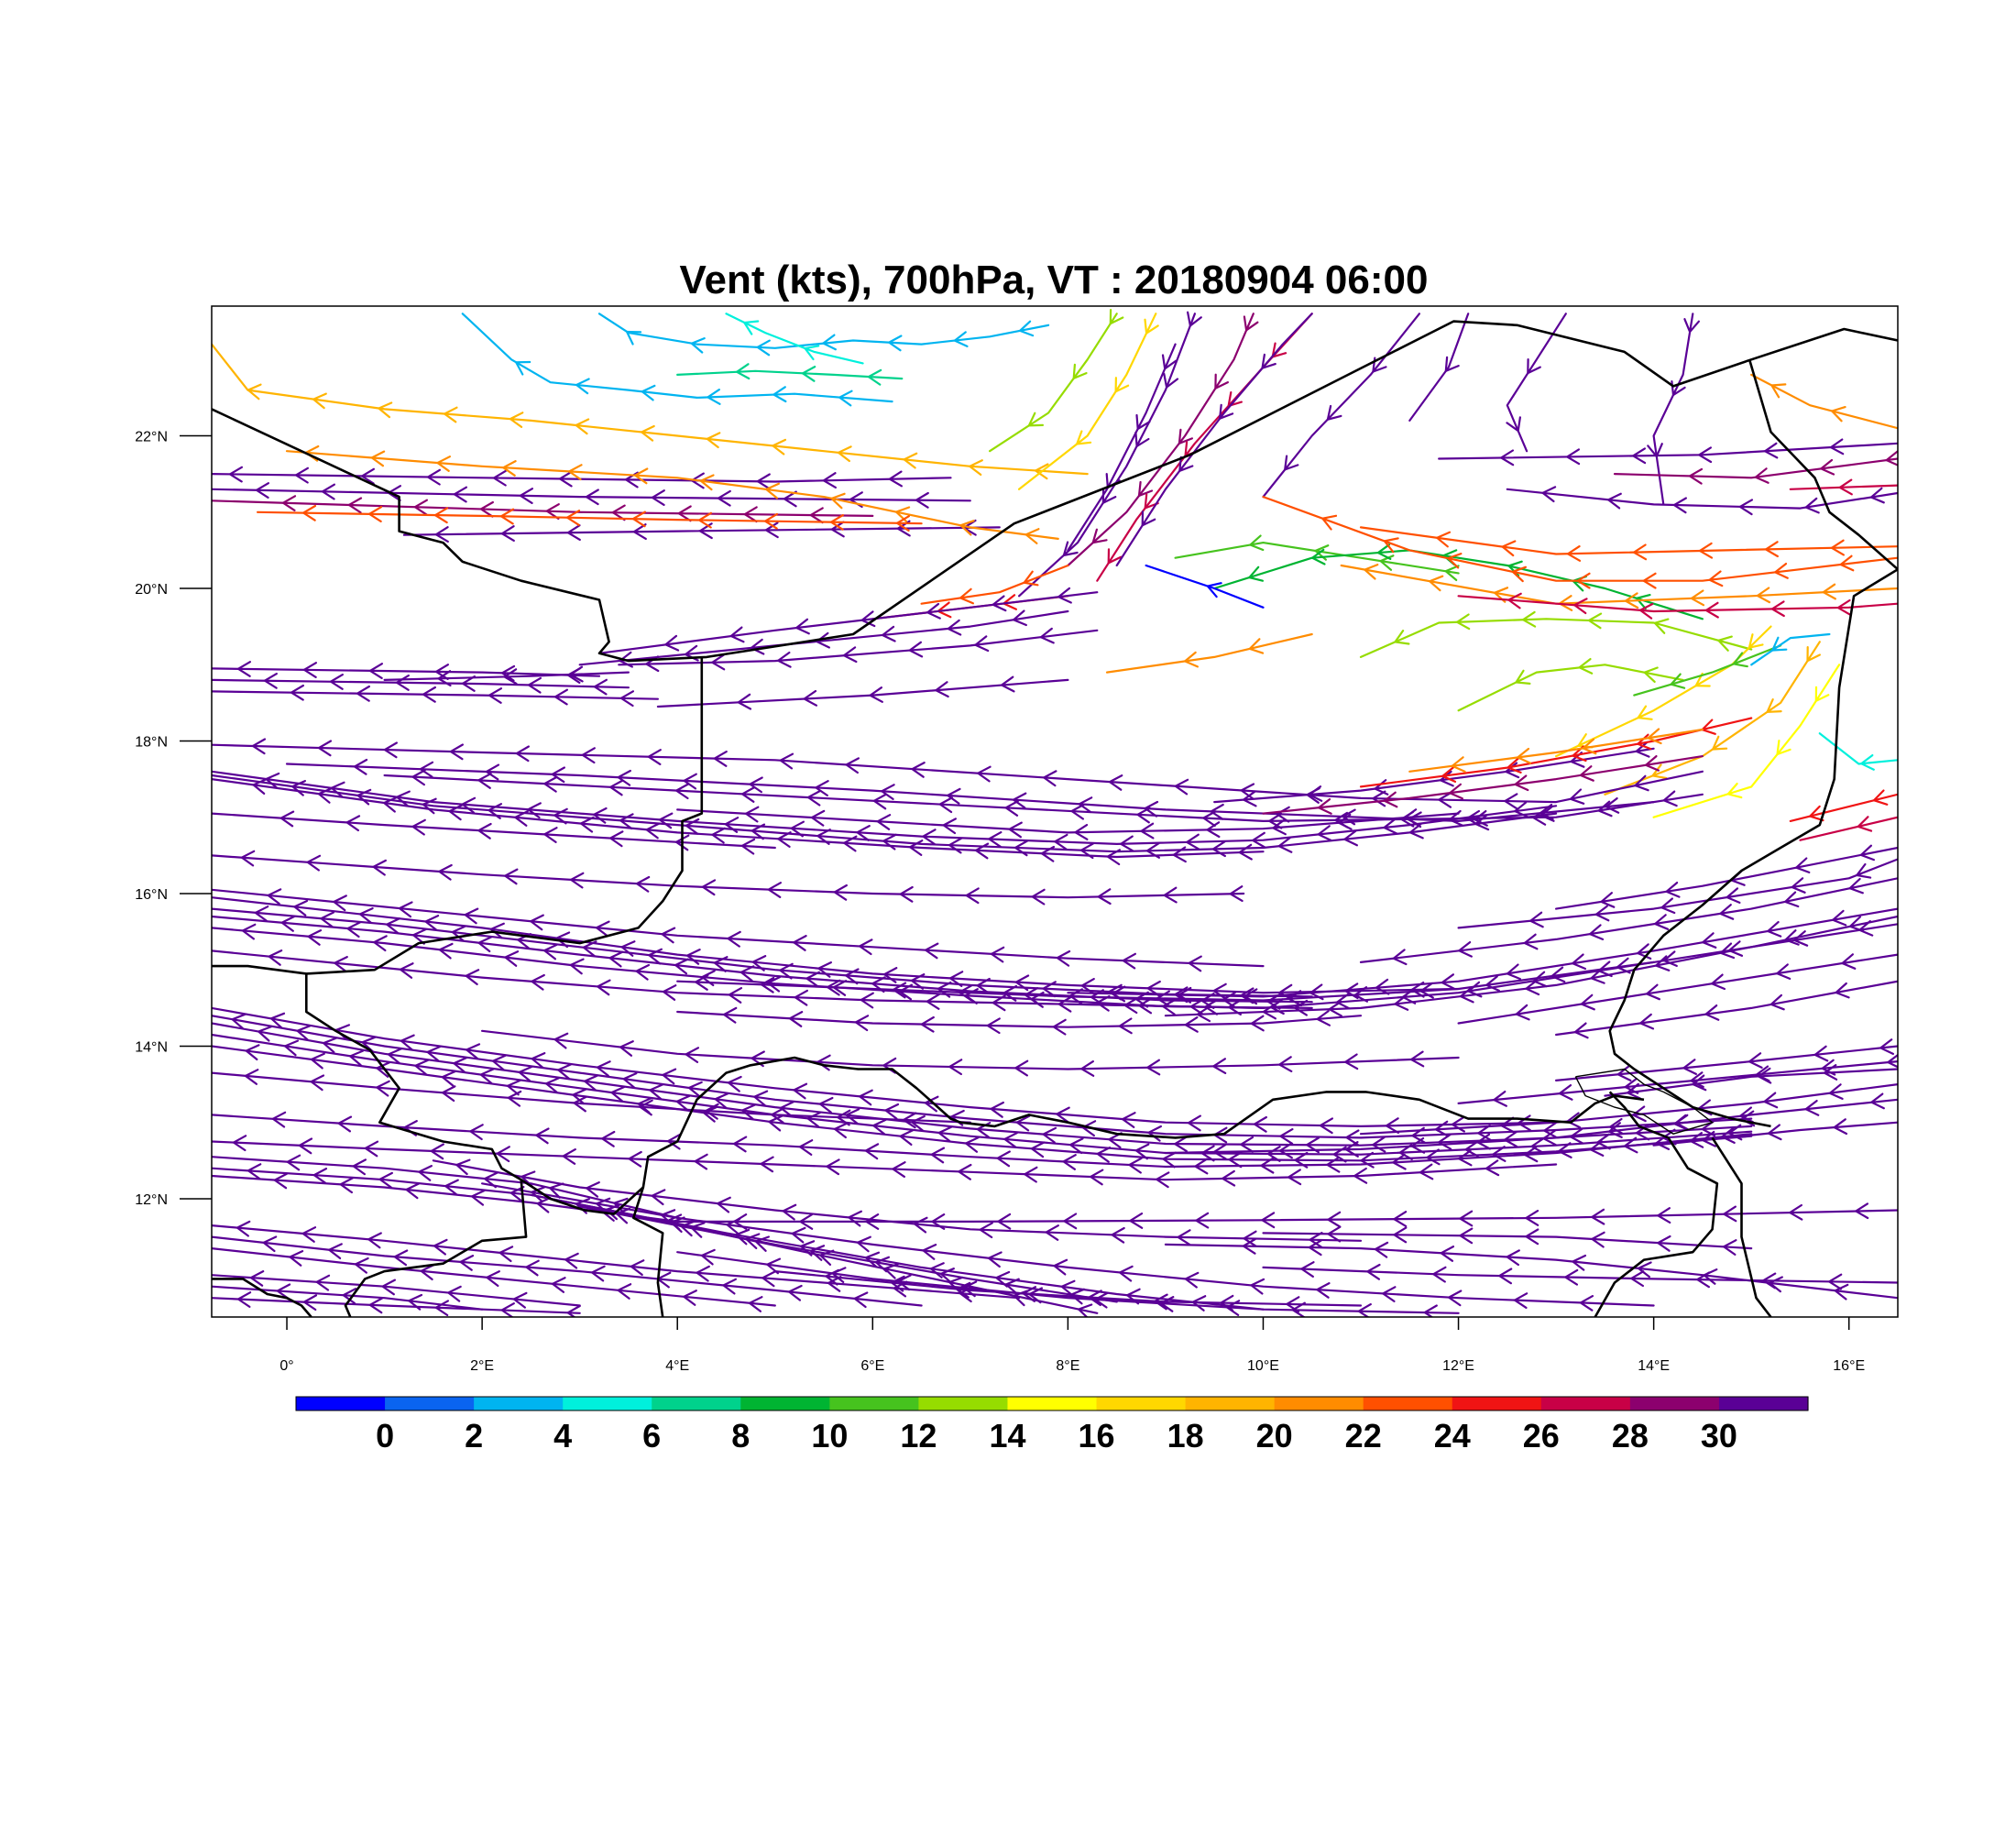  What do you see at coordinates (1741, 1226) in the screenshot?
I see `country-border` at bounding box center [1741, 1226].